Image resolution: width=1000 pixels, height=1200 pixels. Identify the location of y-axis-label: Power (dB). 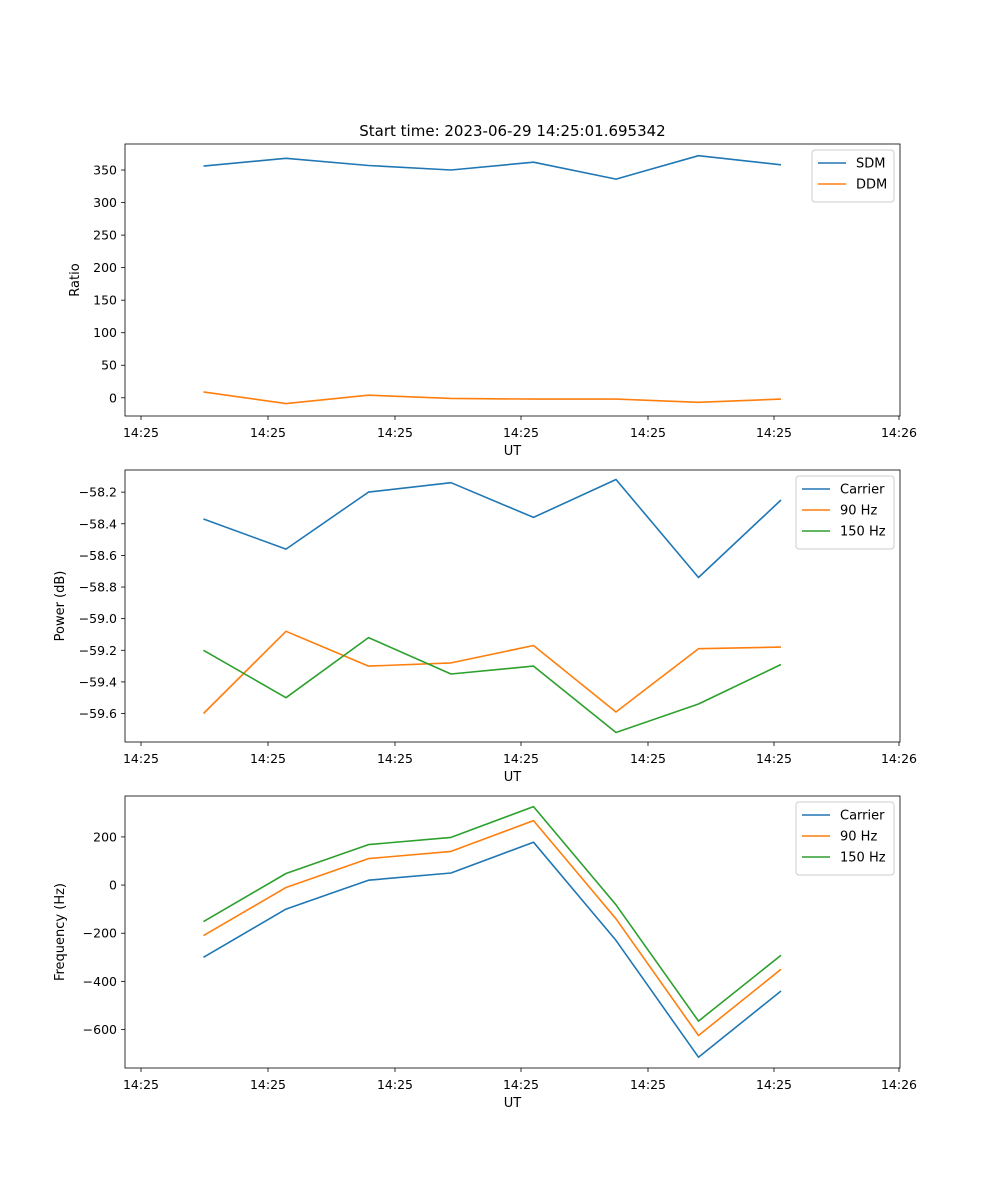
(60, 606).